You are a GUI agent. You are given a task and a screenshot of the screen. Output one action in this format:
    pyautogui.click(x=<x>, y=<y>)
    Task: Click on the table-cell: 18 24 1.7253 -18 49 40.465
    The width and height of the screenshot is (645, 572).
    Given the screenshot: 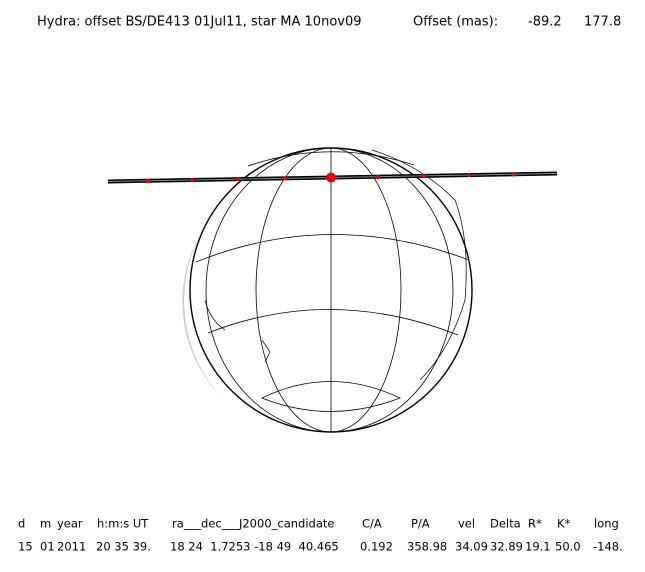 What is the action you would take?
    pyautogui.click(x=254, y=547)
    